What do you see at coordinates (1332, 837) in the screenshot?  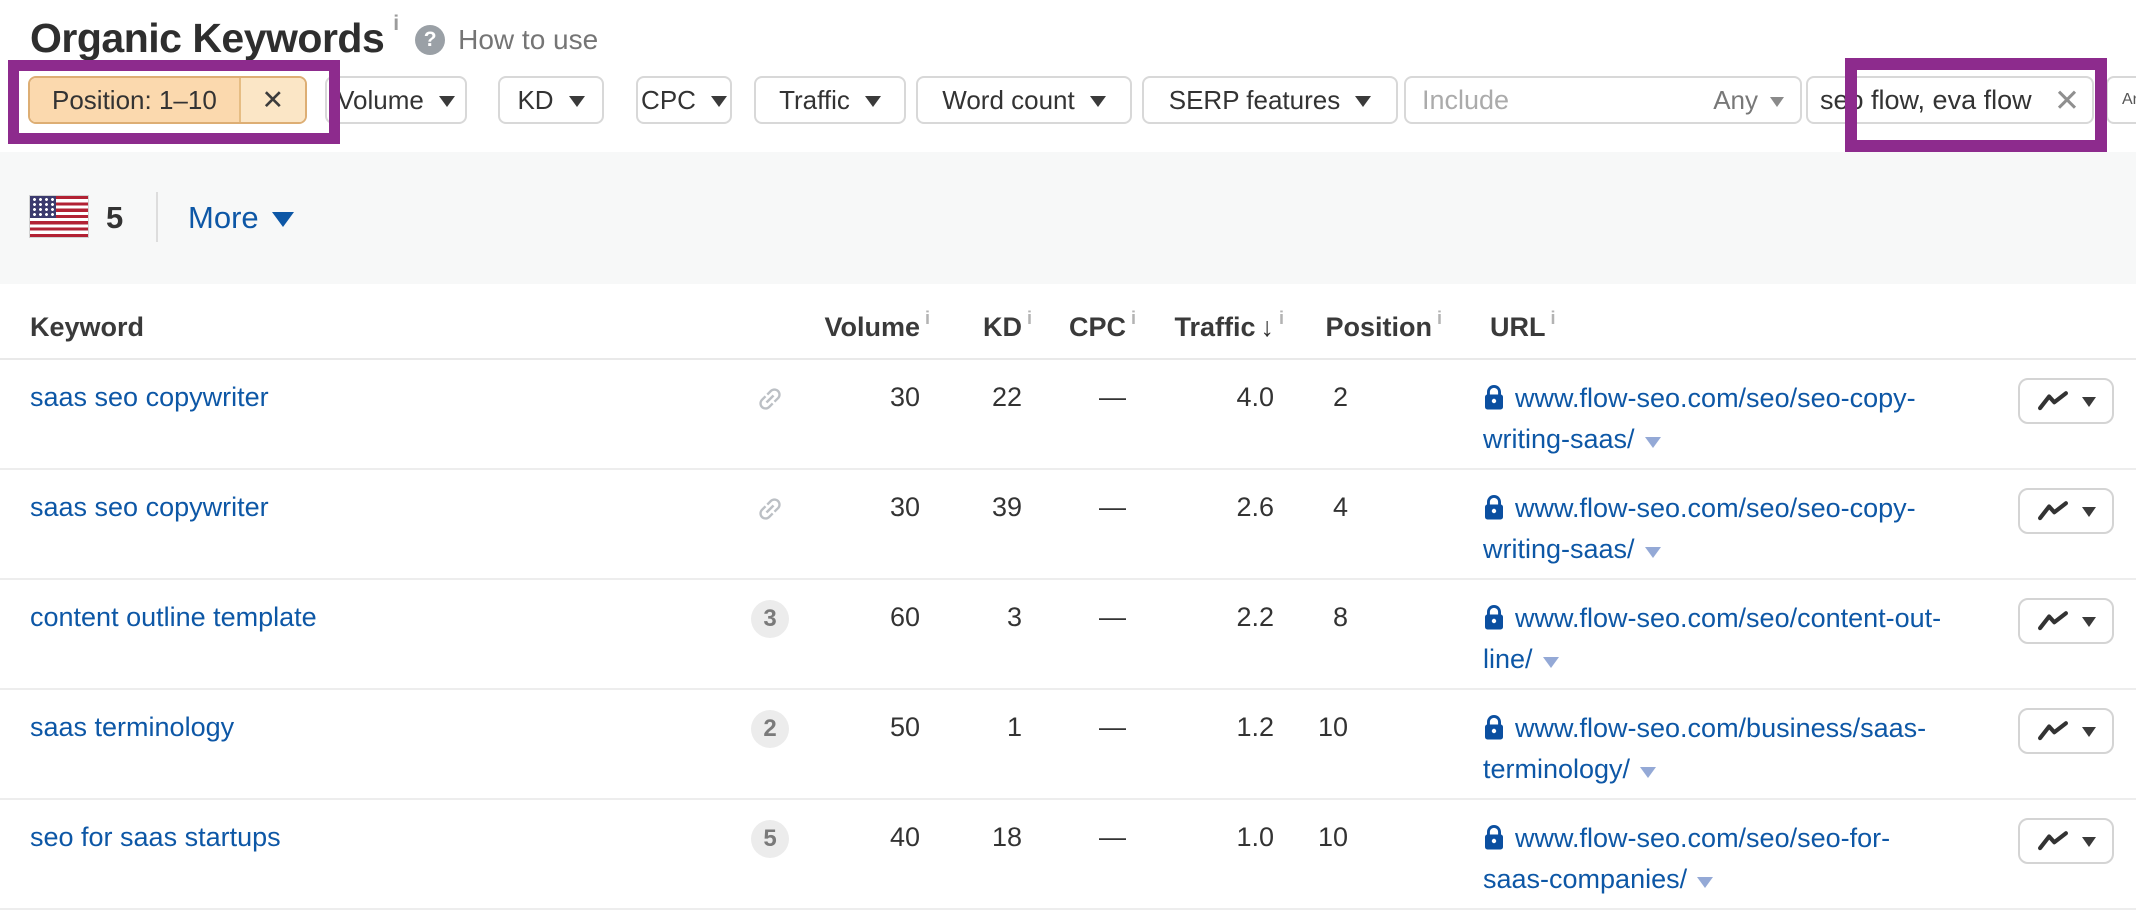 I see `position-value: 10` at bounding box center [1332, 837].